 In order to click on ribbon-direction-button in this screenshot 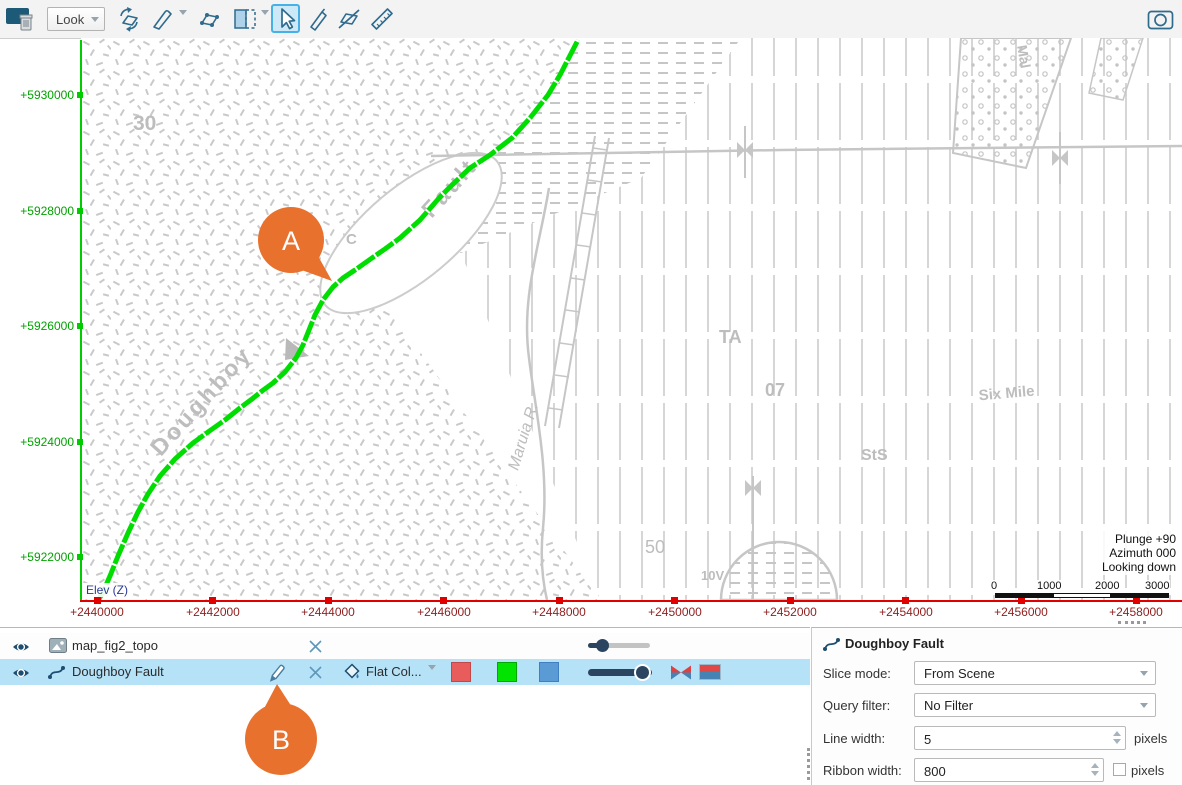, I will do `click(681, 675)`.